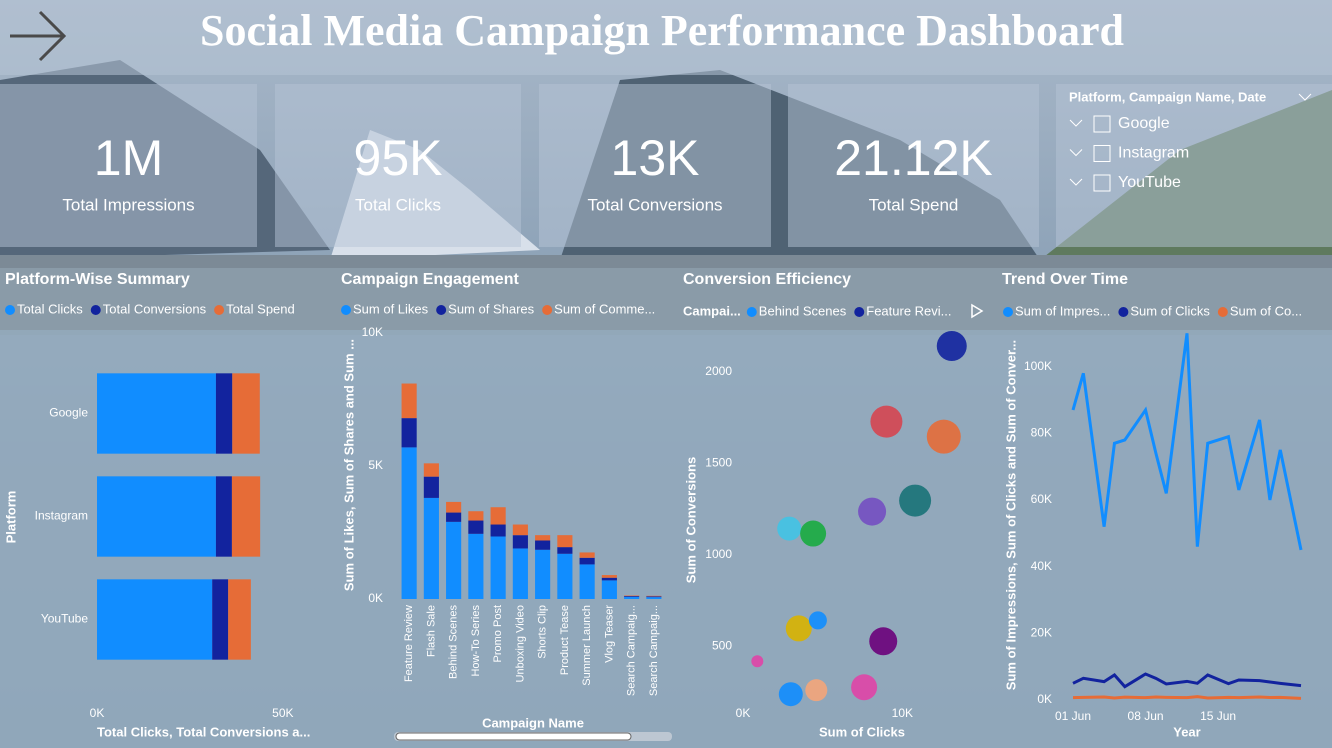  What do you see at coordinates (743, 713) in the screenshot?
I see `x-tick-label: 0K` at bounding box center [743, 713].